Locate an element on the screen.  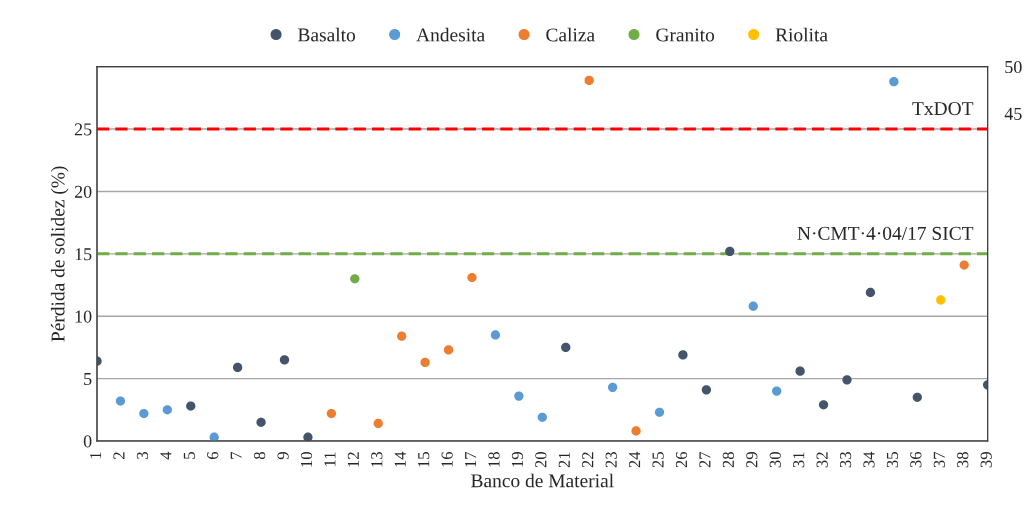
y-tick-label: 20 is located at coordinates (83, 191).